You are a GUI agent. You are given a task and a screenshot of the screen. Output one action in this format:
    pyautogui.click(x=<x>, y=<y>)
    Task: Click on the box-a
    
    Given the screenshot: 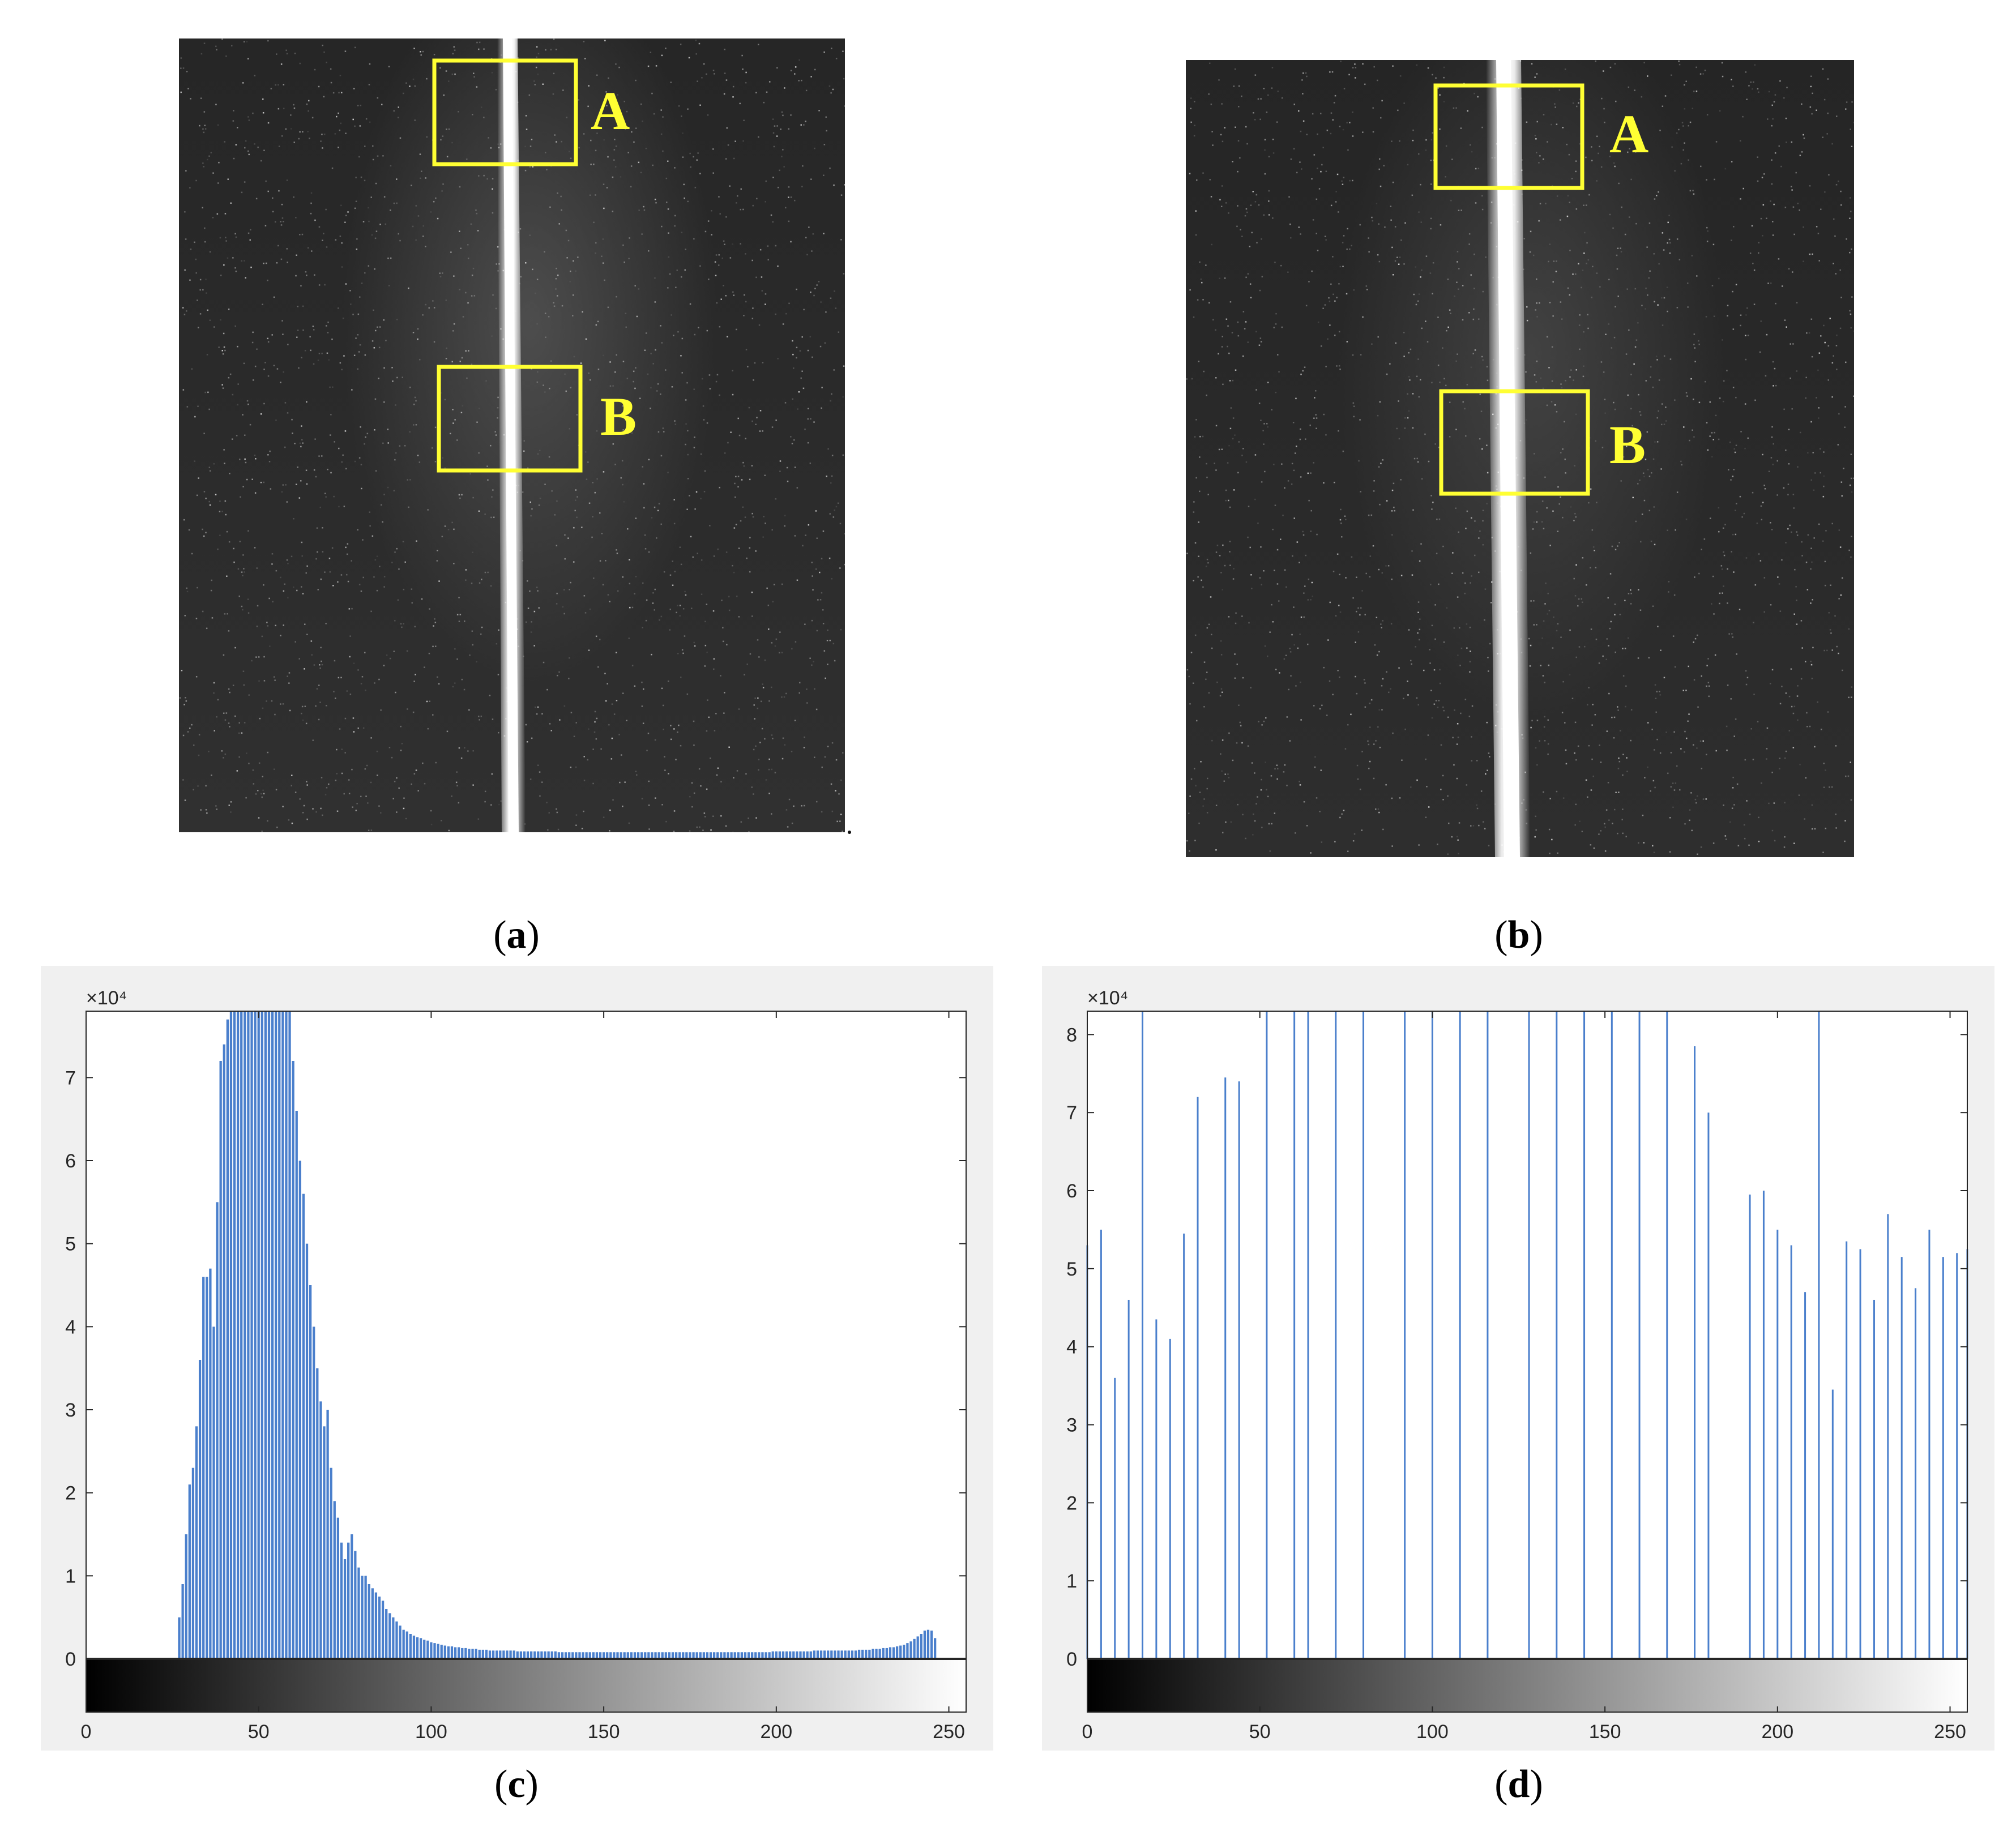 What is the action you would take?
    pyautogui.click(x=505, y=112)
    